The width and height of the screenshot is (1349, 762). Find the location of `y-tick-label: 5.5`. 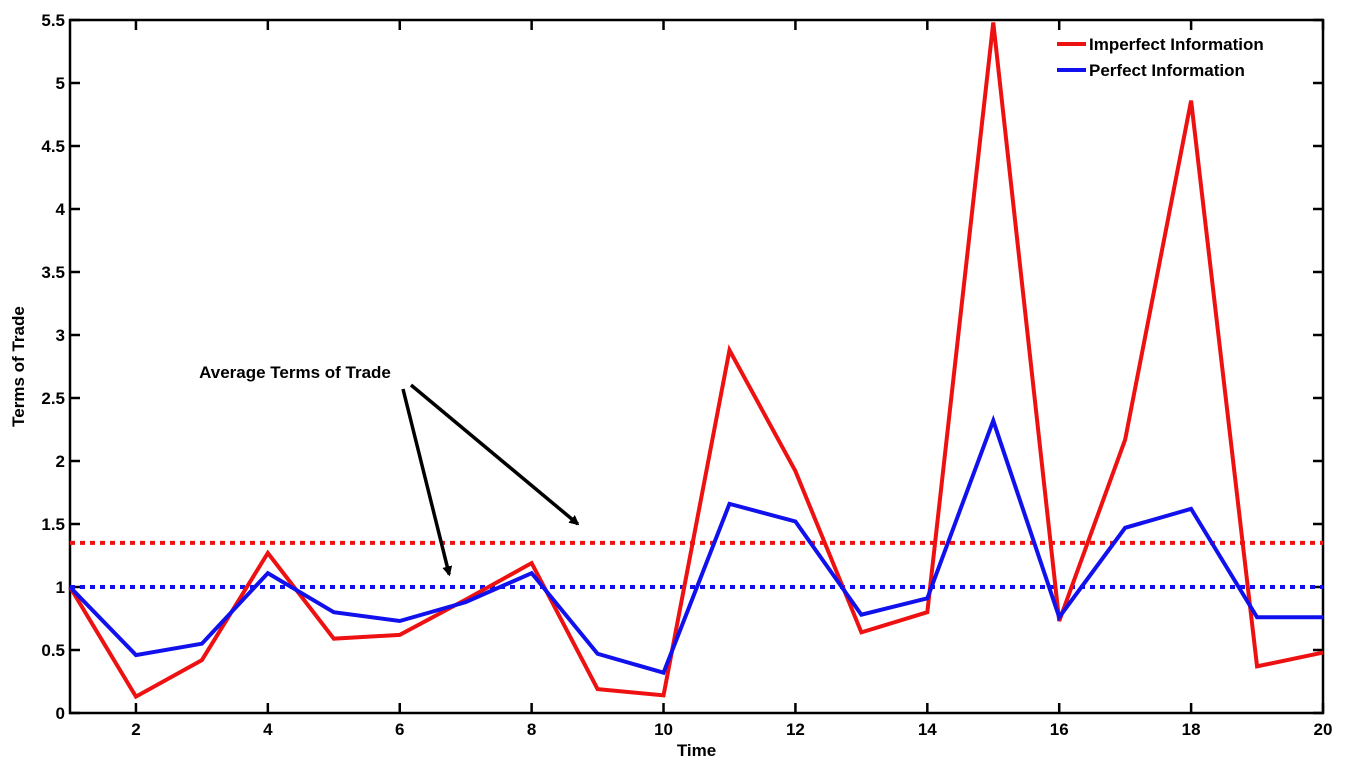

y-tick-label: 5.5 is located at coordinates (53, 20).